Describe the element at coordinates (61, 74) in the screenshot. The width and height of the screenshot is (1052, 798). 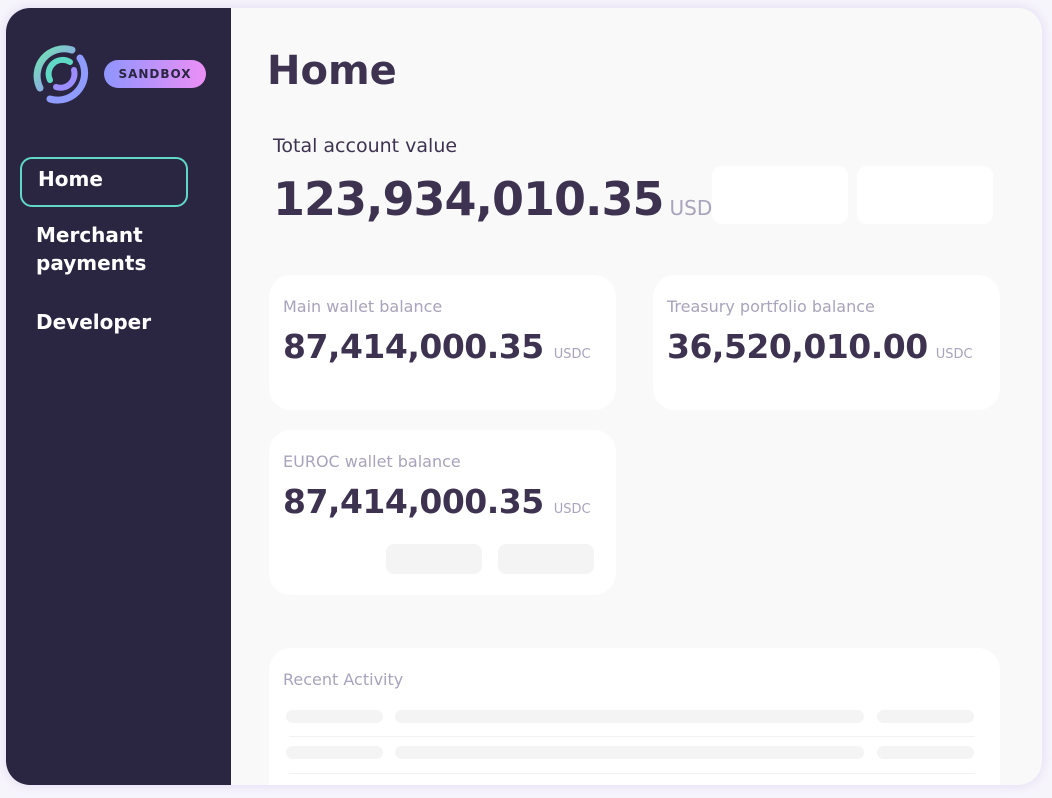
I see `circle-logo-icon` at that location.